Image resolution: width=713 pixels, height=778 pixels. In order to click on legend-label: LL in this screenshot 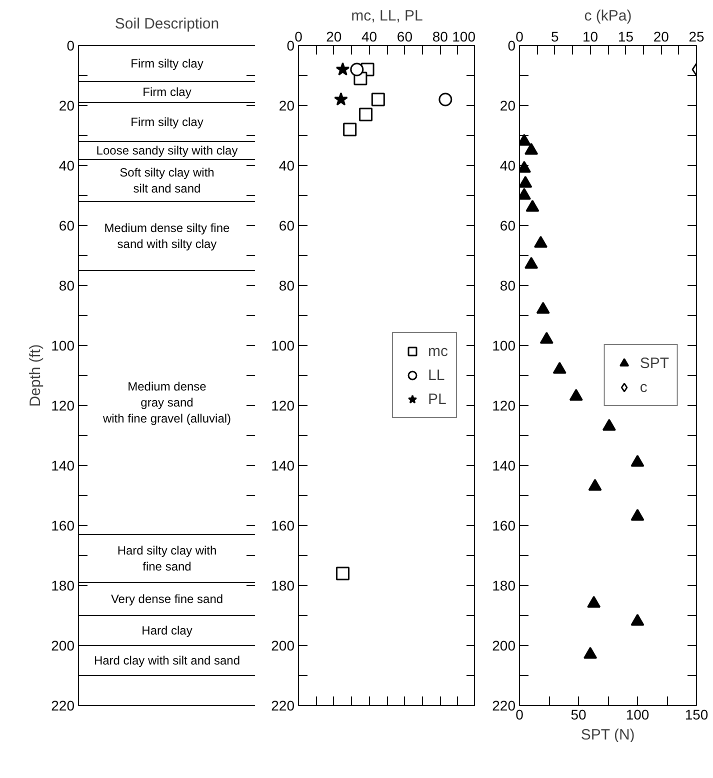, I will do `click(437, 375)`.